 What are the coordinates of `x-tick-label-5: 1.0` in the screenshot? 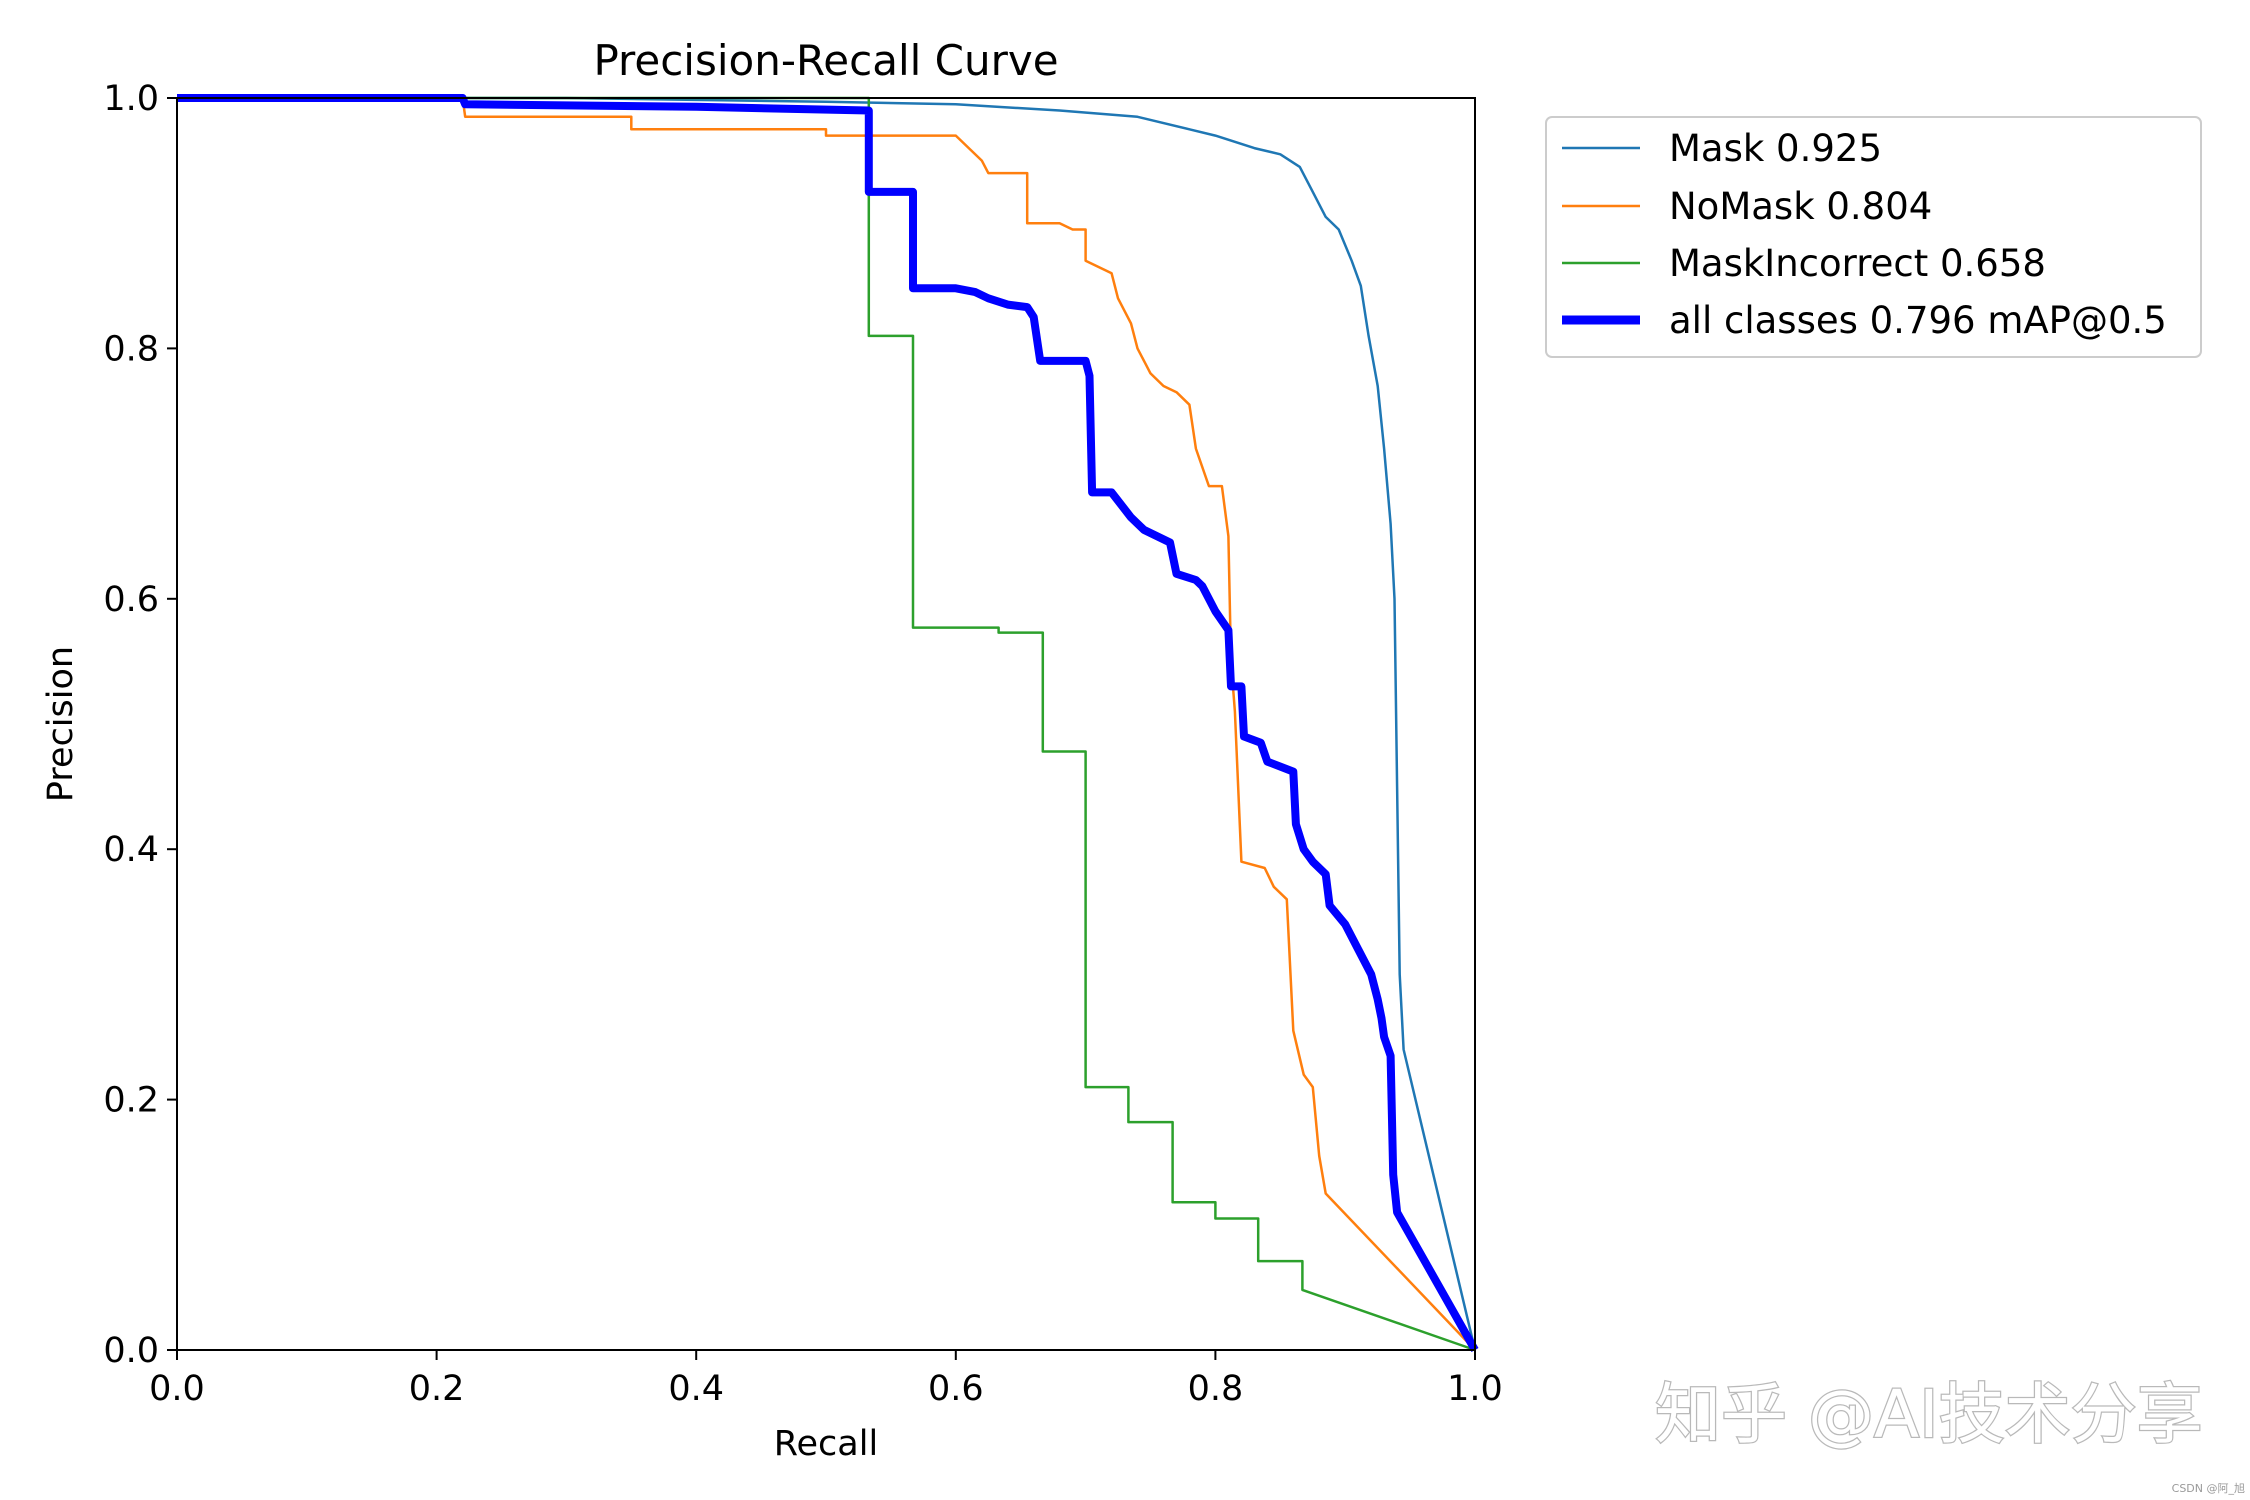 It's located at (1475, 1389).